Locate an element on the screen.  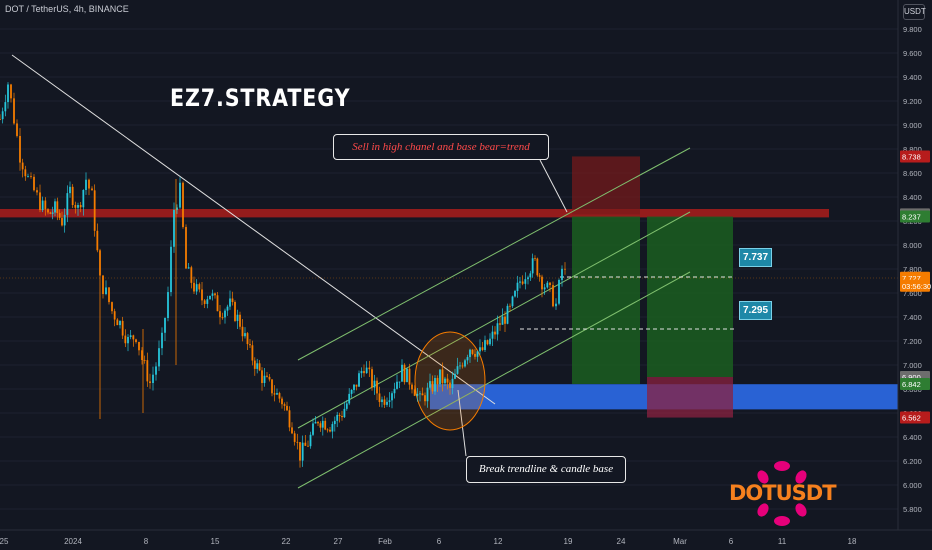
price-label: 6.900 is located at coordinates (911, 377).